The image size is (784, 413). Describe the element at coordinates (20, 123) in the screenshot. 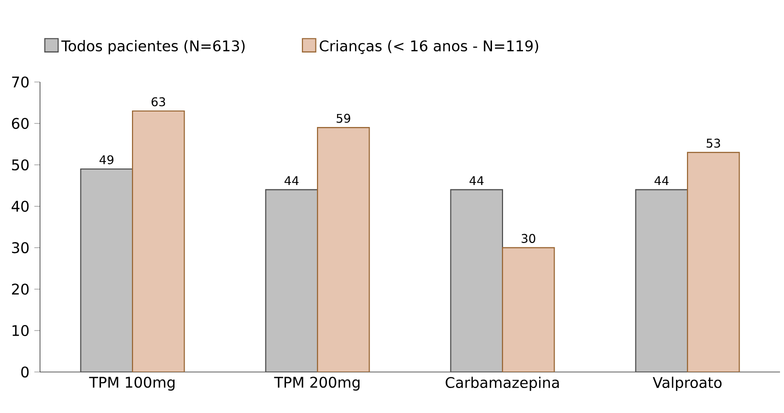

I see `y-tick-label: 60` at that location.